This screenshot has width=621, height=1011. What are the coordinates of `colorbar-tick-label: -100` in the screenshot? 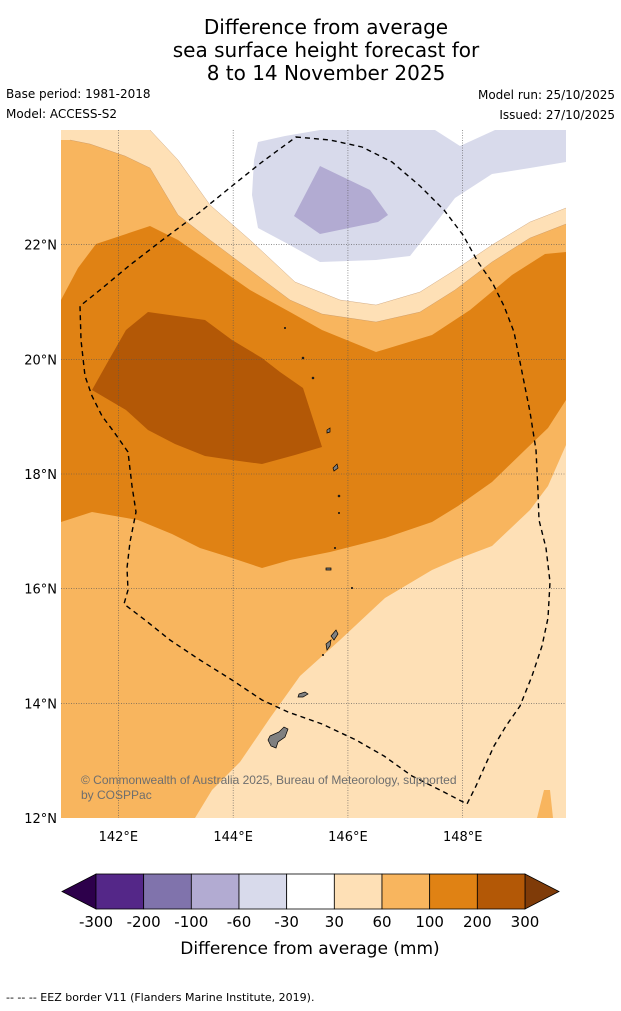 It's located at (191, 922).